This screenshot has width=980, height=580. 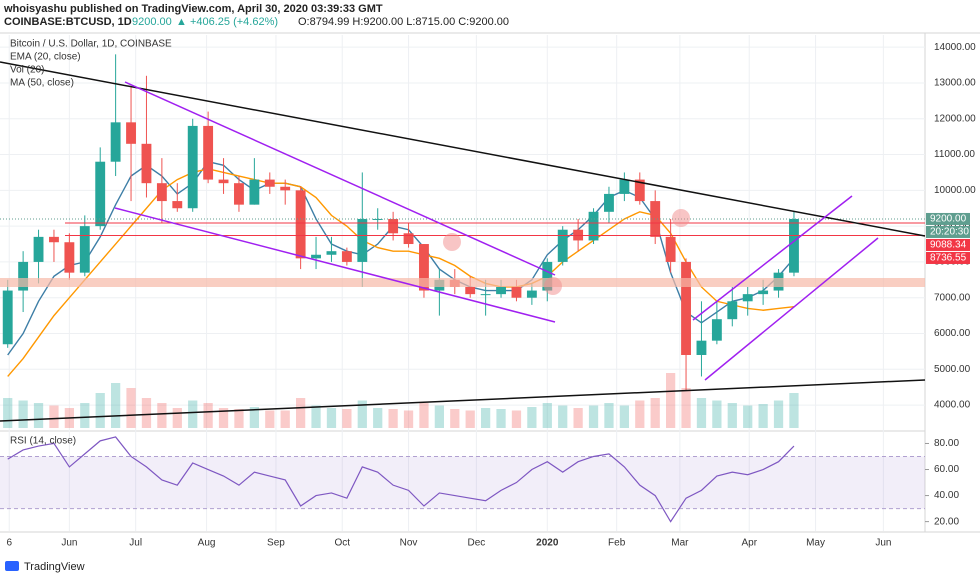 What do you see at coordinates (547, 543) in the screenshot?
I see `x-tick-label: 2020` at bounding box center [547, 543].